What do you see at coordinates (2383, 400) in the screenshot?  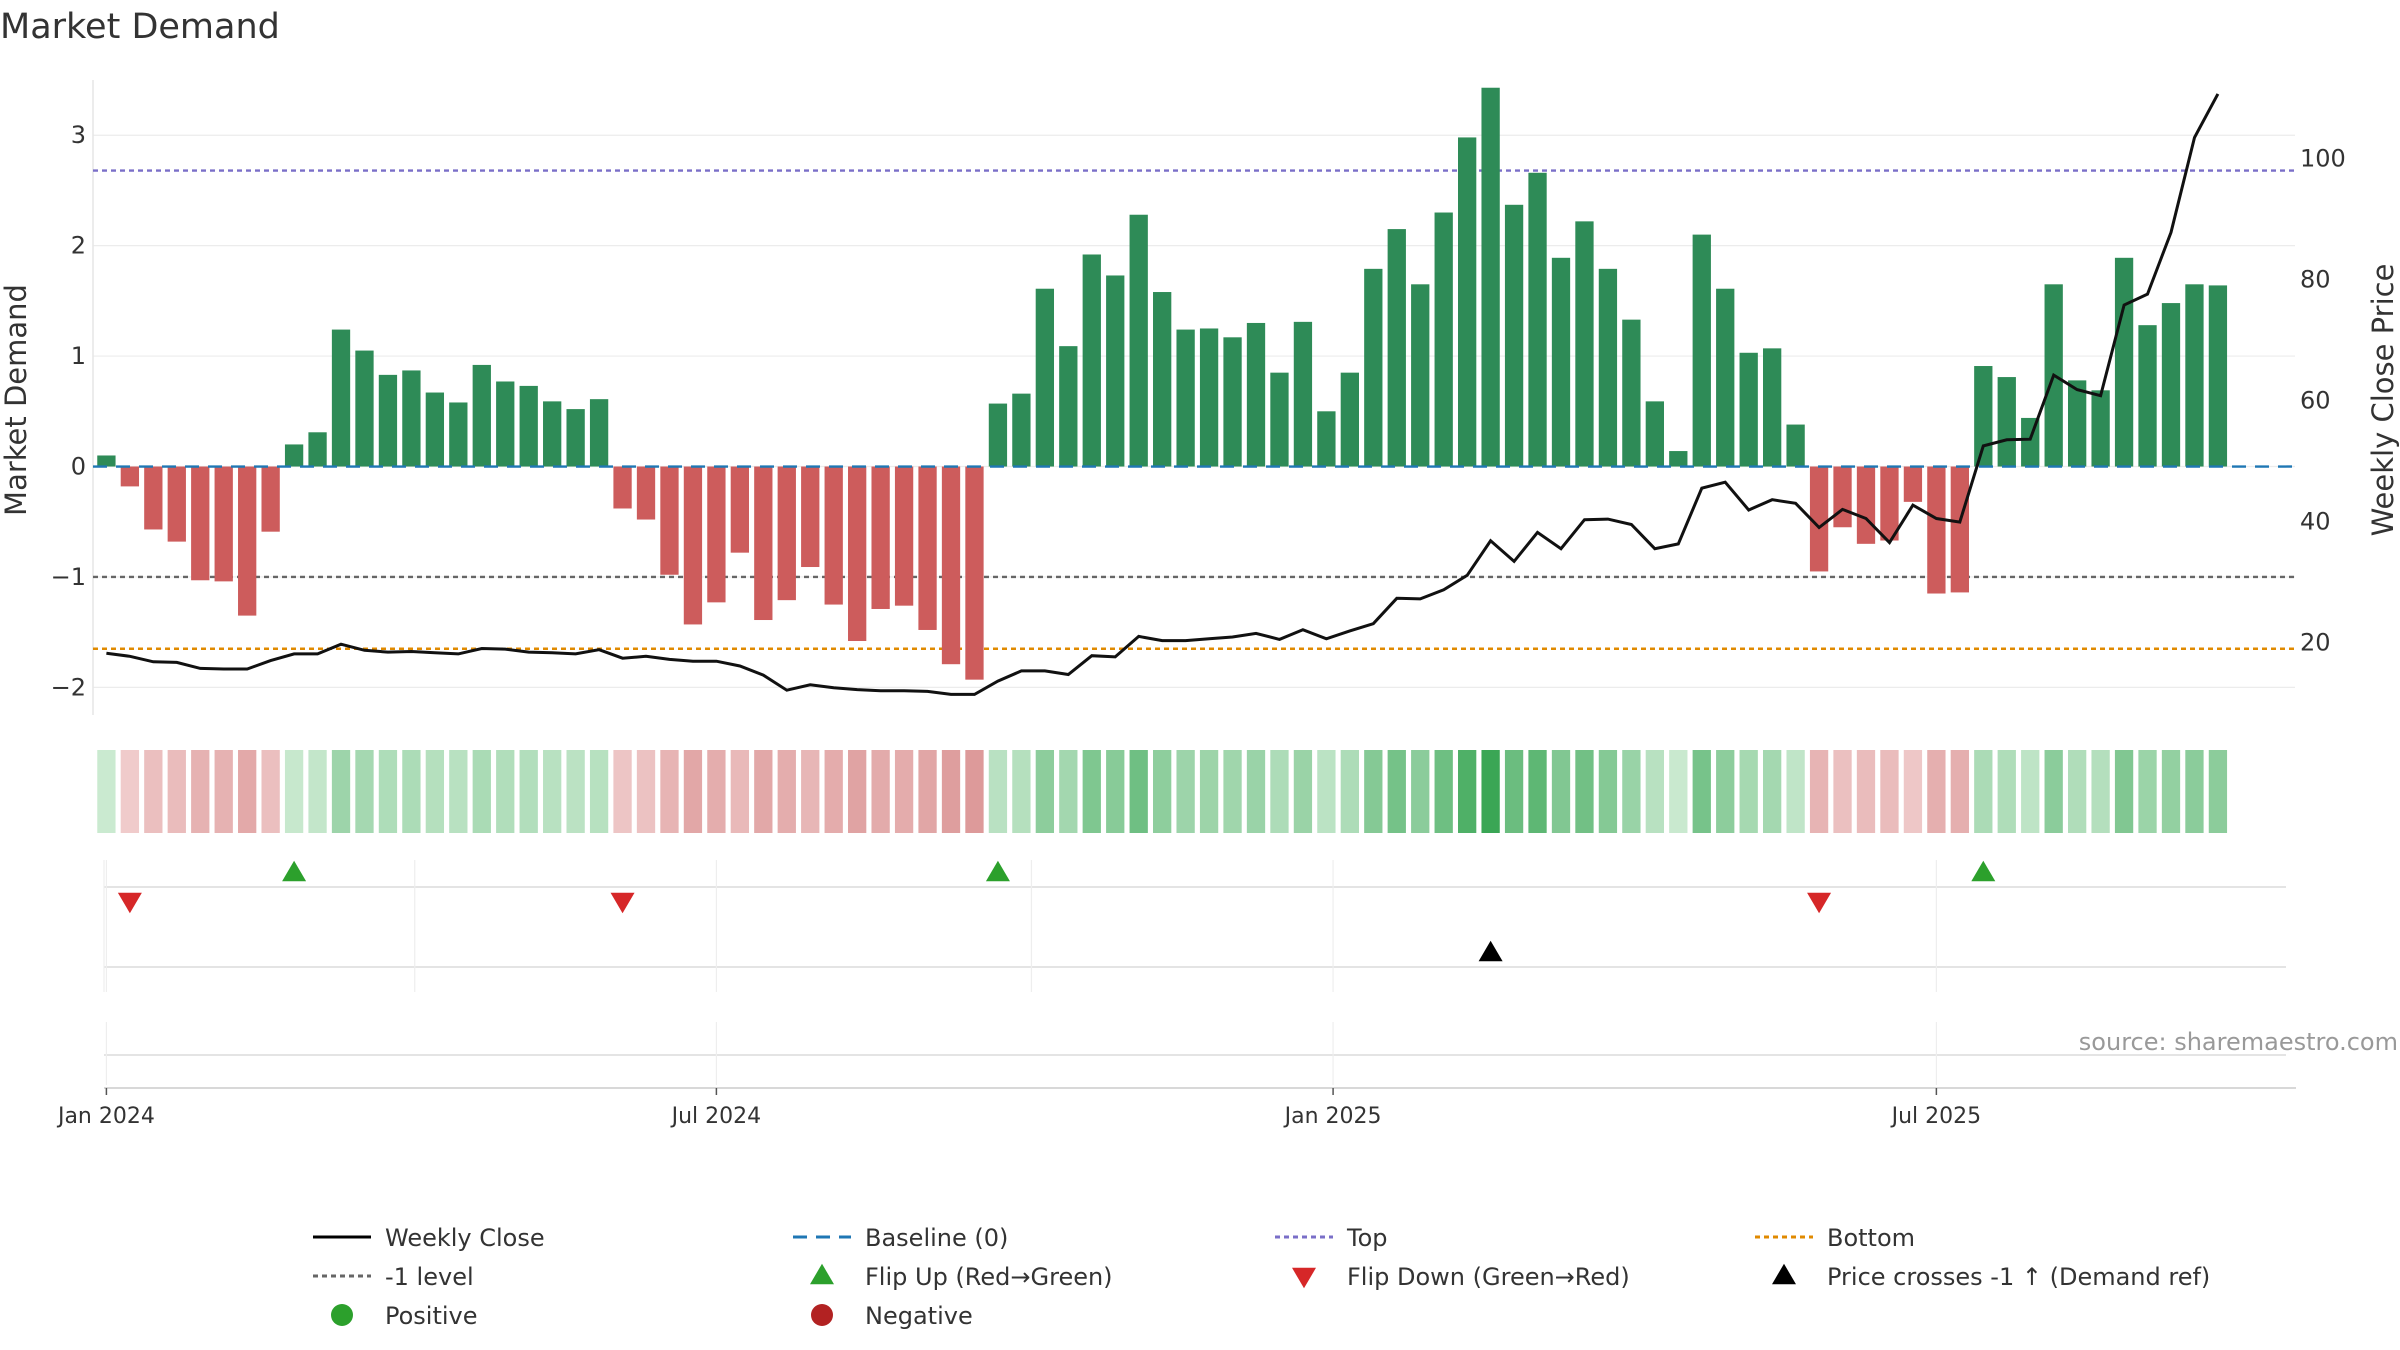 I see `right-axis-label: Weekly Close Price` at bounding box center [2383, 400].